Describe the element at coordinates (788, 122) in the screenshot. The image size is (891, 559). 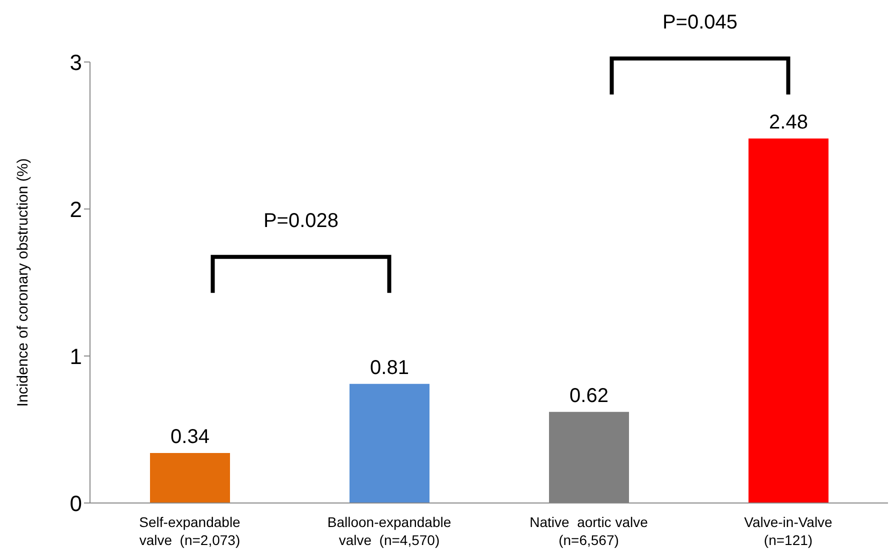
I see `data-label: 2.48` at that location.